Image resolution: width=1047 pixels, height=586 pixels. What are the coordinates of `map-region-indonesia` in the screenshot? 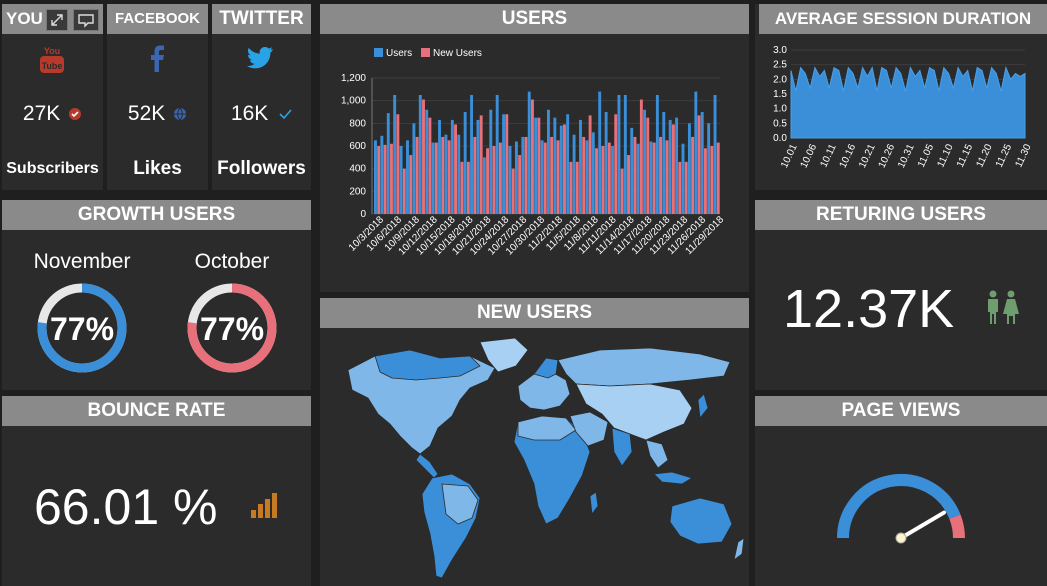 It's located at (673, 478).